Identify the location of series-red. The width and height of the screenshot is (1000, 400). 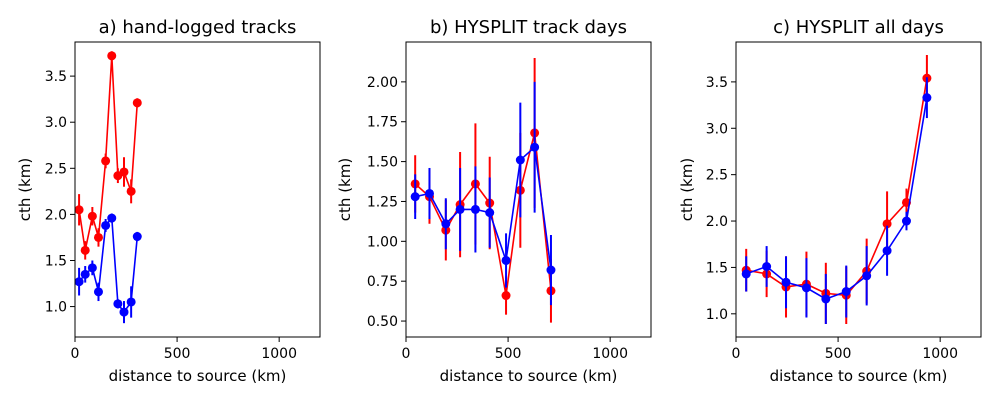
(108, 155).